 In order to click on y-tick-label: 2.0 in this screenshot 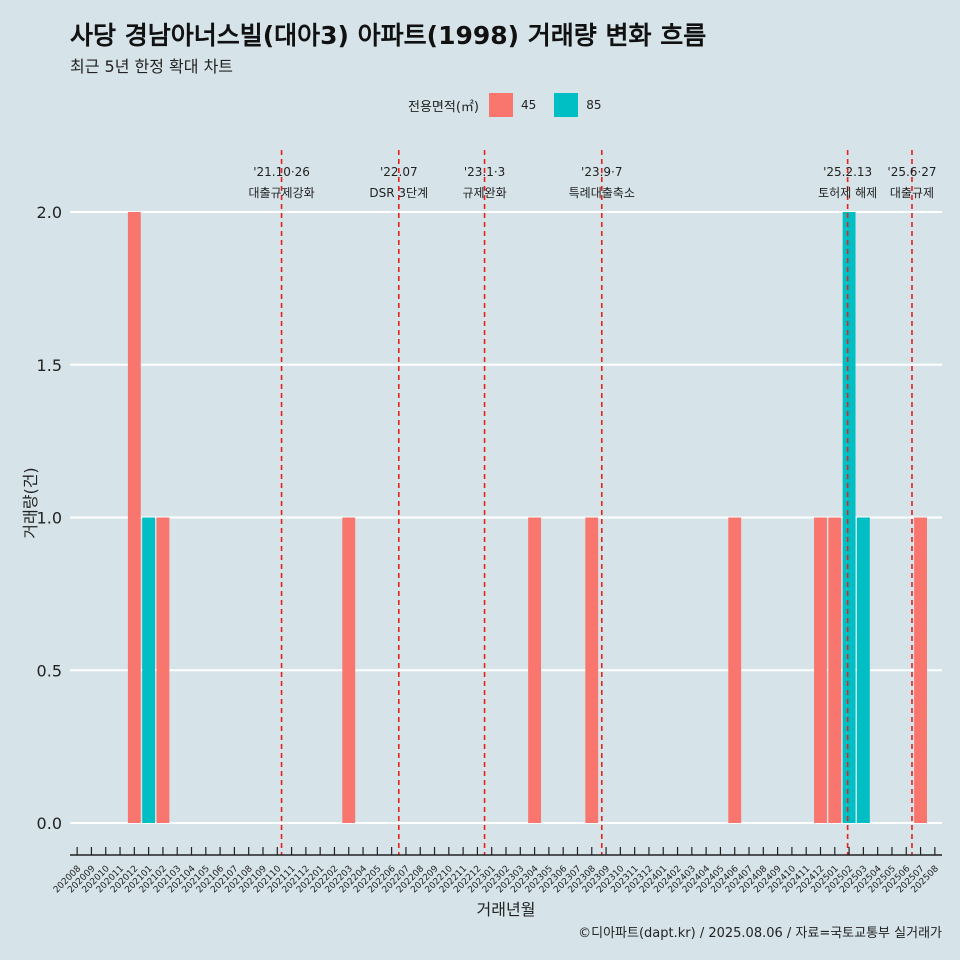, I will do `click(49, 212)`.